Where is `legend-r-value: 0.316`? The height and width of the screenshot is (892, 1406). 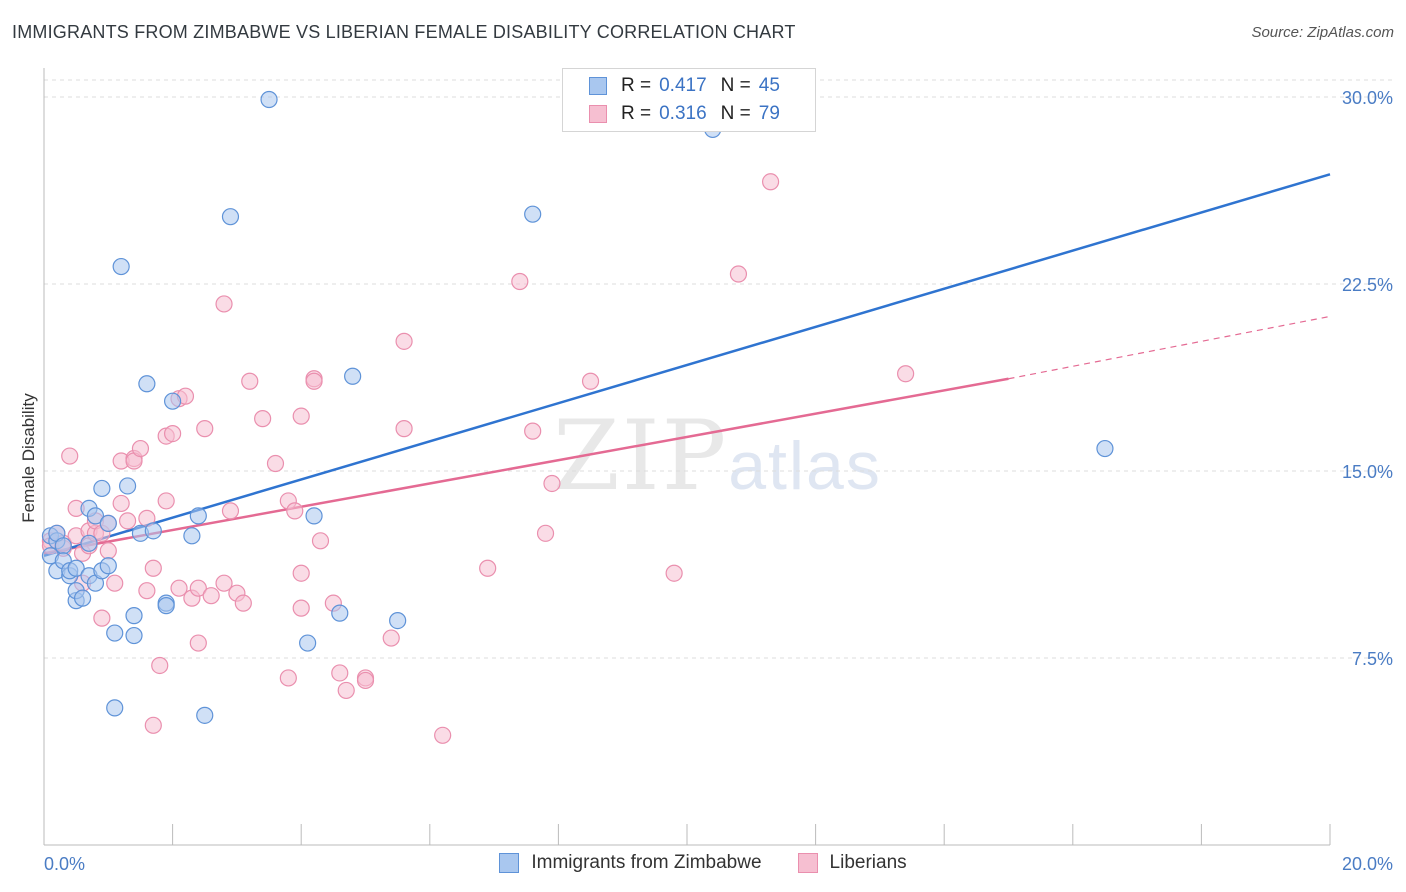 legend-r-value: 0.316 is located at coordinates (683, 113).